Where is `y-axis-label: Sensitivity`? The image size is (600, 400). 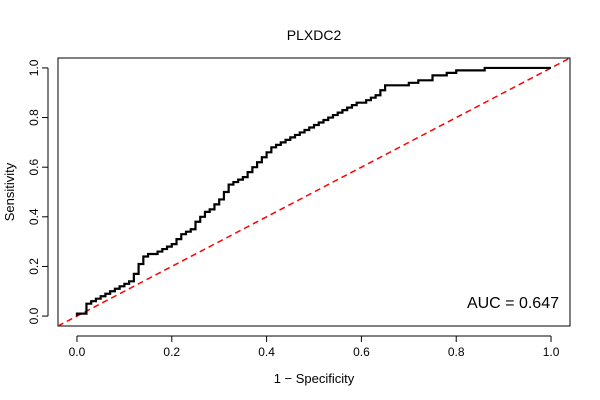 y-axis-label: Sensitivity is located at coordinates (9, 191).